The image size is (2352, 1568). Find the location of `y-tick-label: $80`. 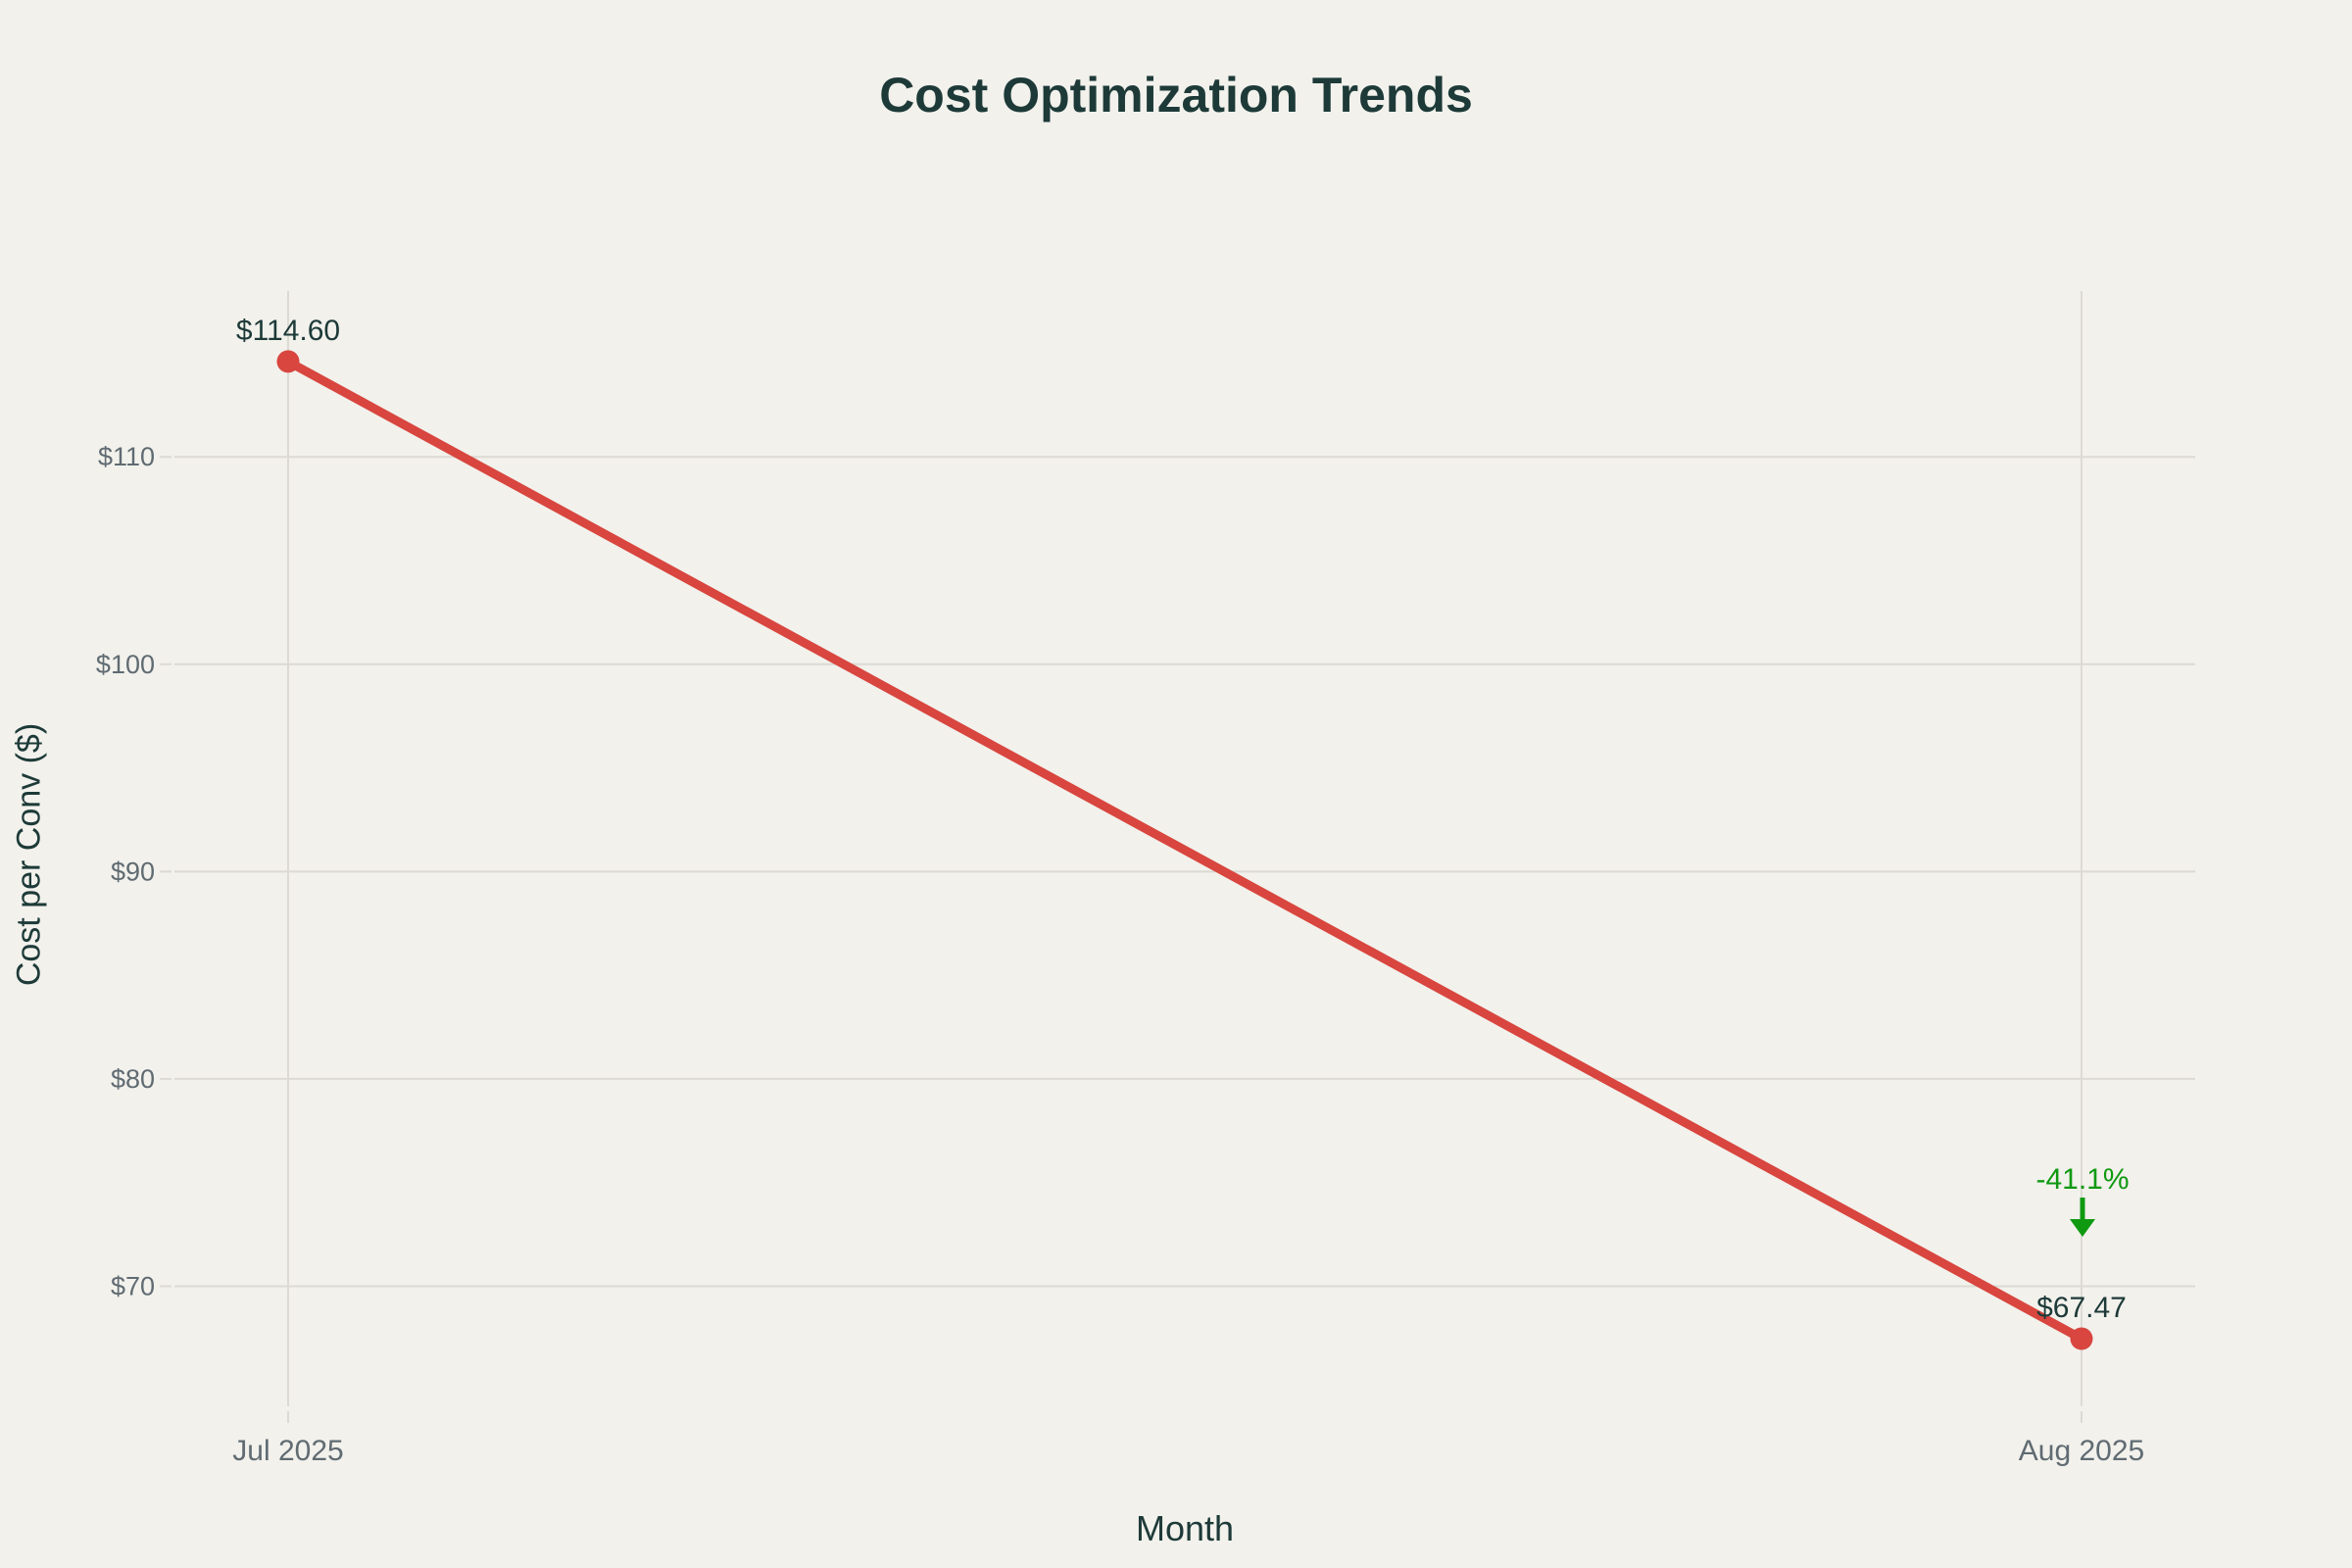

y-tick-label: $80 is located at coordinates (133, 1079).